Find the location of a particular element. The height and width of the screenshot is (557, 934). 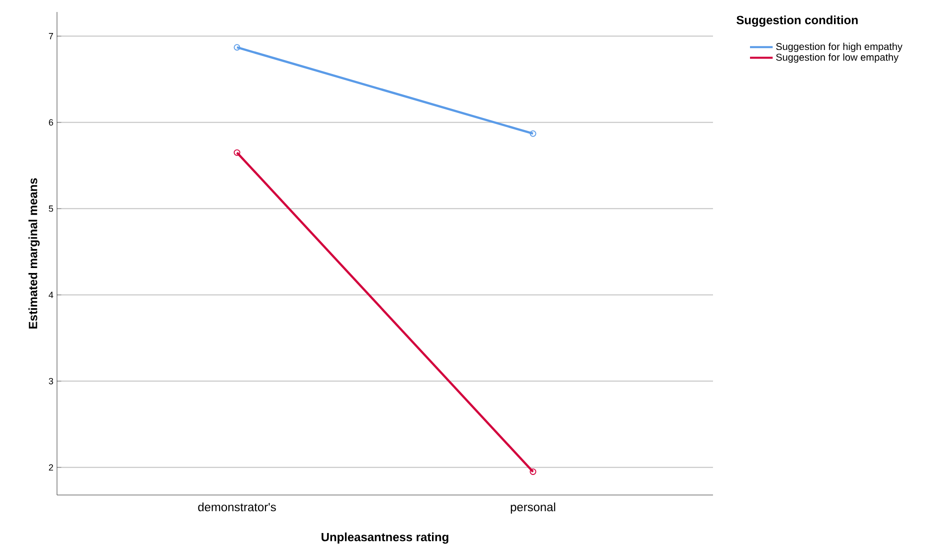

y-tick-label: 4 is located at coordinates (51, 295).